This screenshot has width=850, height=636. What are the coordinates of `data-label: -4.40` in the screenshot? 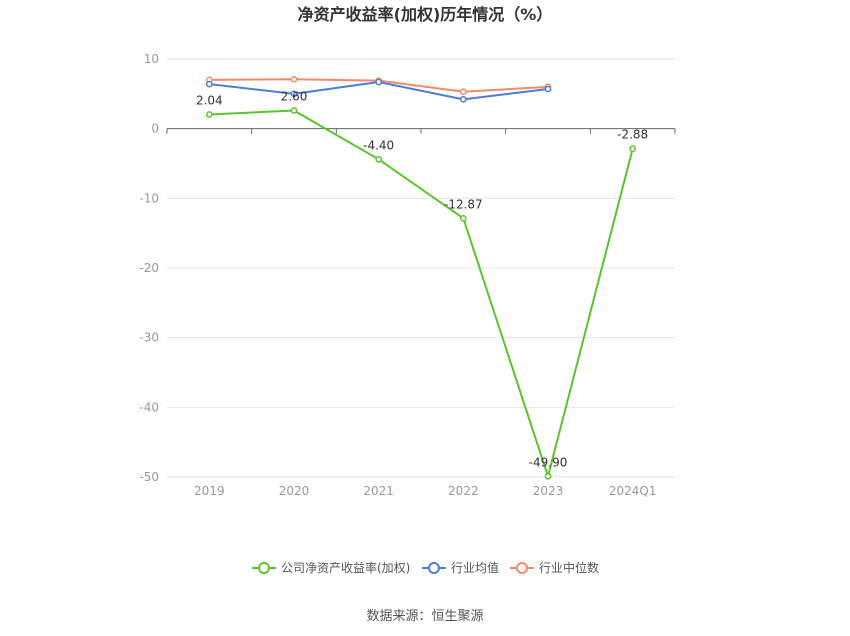 It's located at (378, 145).